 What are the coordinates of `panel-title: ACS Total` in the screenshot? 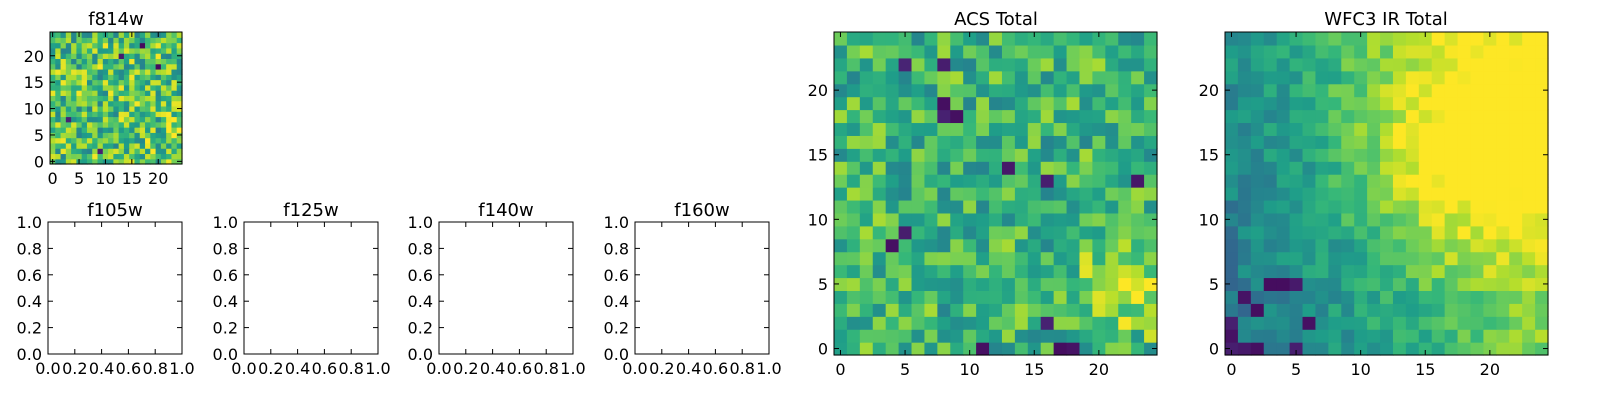 It's located at (996, 19).